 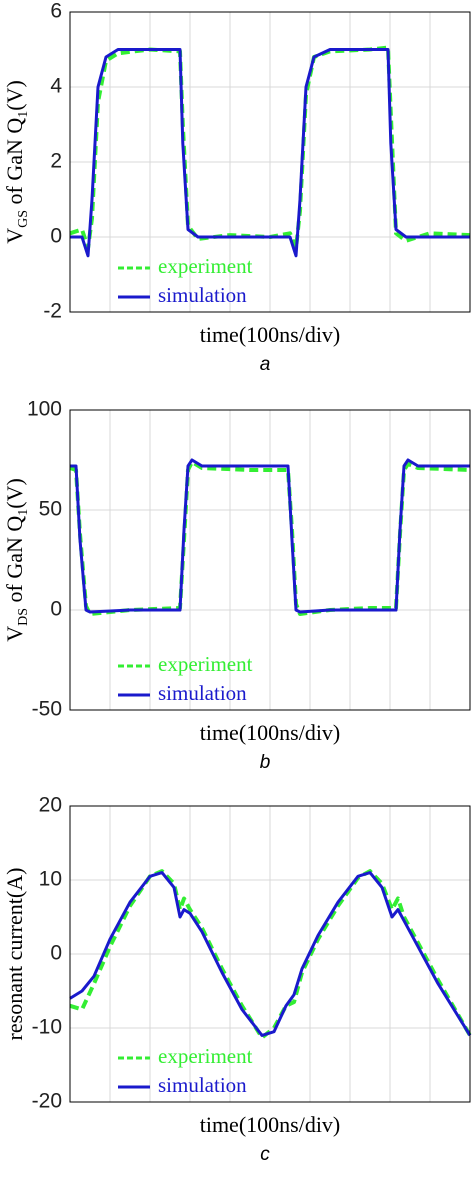 I want to click on y-axis-label: VGS of GaN Q1(V), so click(x=16, y=162).